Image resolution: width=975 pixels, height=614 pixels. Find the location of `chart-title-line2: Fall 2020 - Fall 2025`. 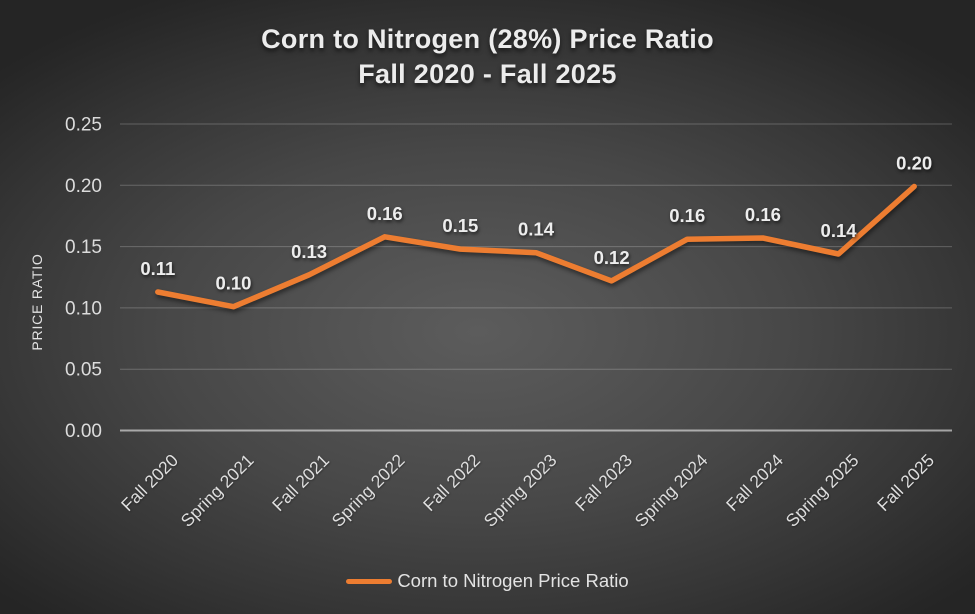

chart-title-line2: Fall 2020 - Fall 2025 is located at coordinates (487, 74).